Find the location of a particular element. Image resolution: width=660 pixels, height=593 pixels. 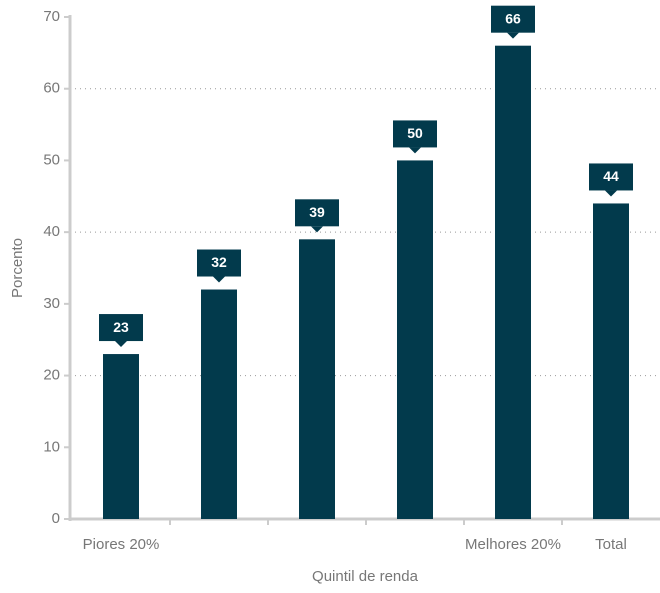

y-tick-label: 60 is located at coordinates (51, 88).